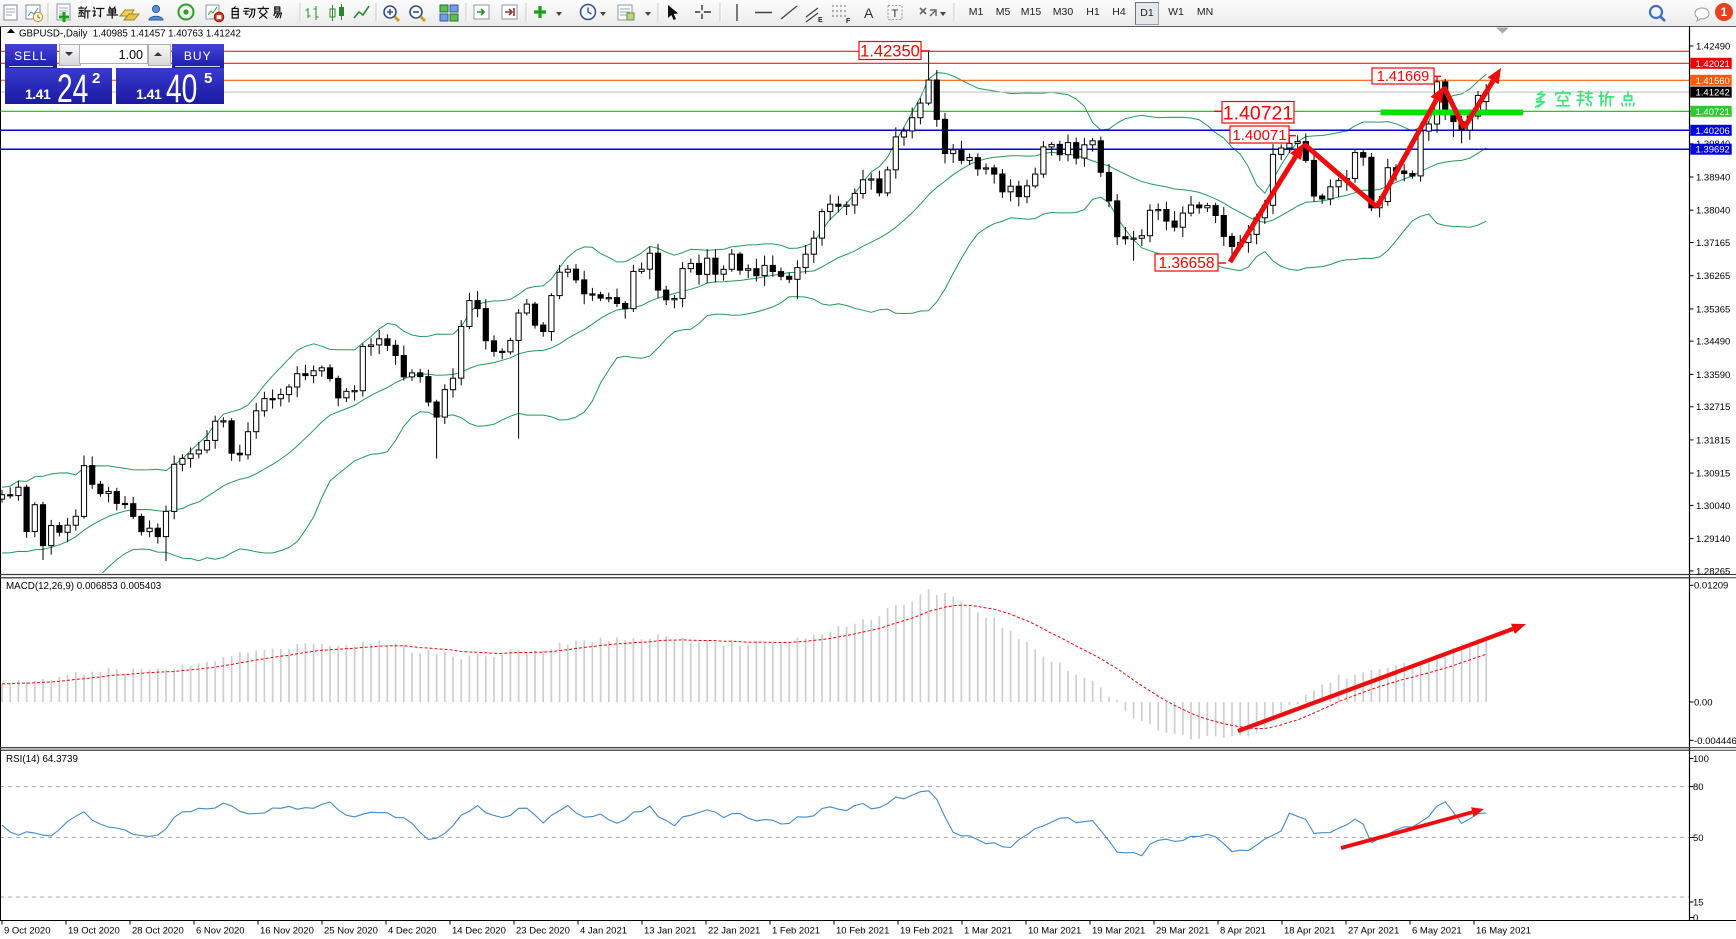 The height and width of the screenshot is (939, 1736). Describe the element at coordinates (988, 931) in the screenshot. I see `svg-text: 1 Mar 2021` at that location.